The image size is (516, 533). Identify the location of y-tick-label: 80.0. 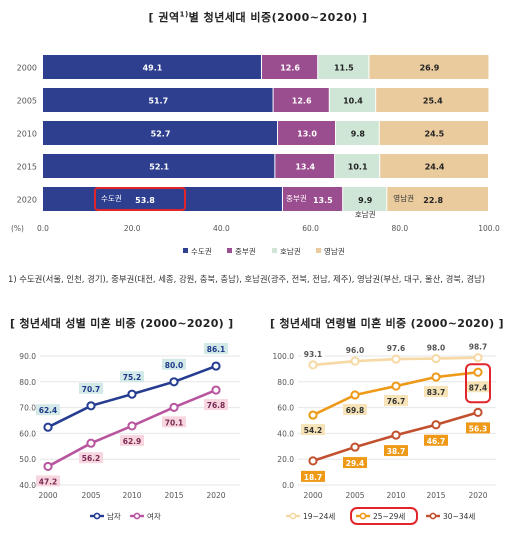
(27, 382).